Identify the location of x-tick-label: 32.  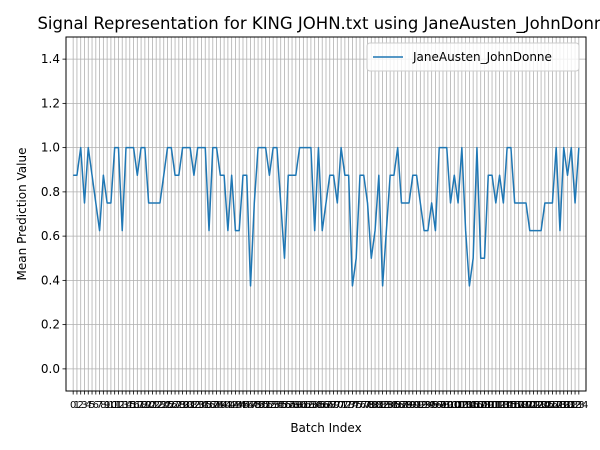
(194, 405).